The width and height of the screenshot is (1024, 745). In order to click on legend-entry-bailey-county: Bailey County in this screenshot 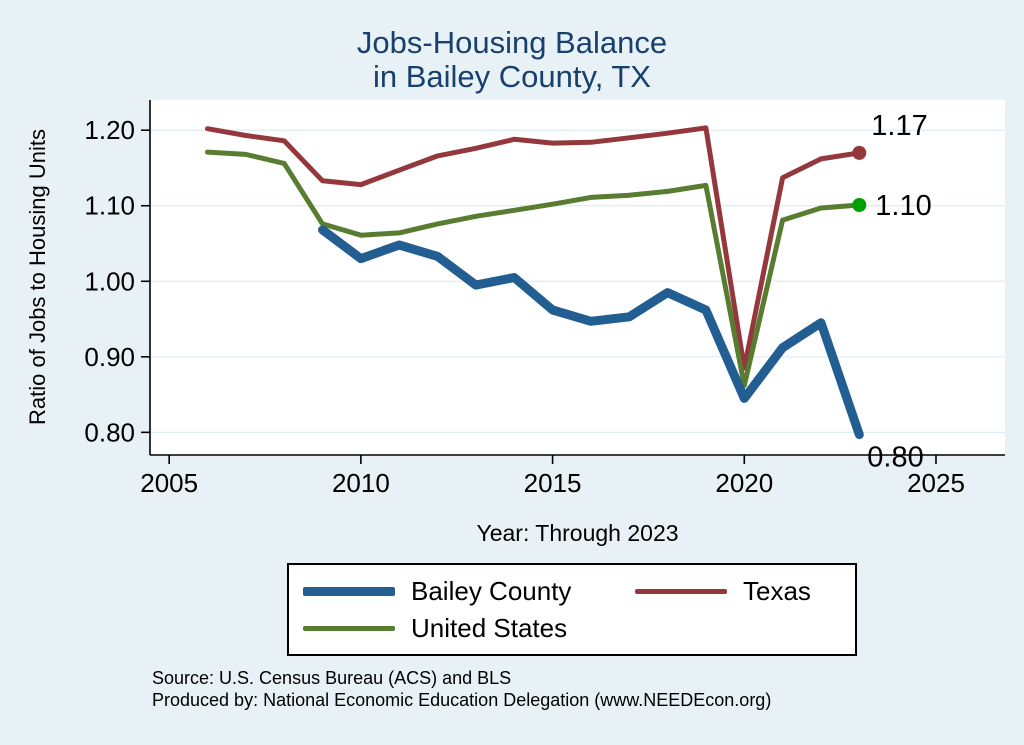, I will do `click(469, 591)`.